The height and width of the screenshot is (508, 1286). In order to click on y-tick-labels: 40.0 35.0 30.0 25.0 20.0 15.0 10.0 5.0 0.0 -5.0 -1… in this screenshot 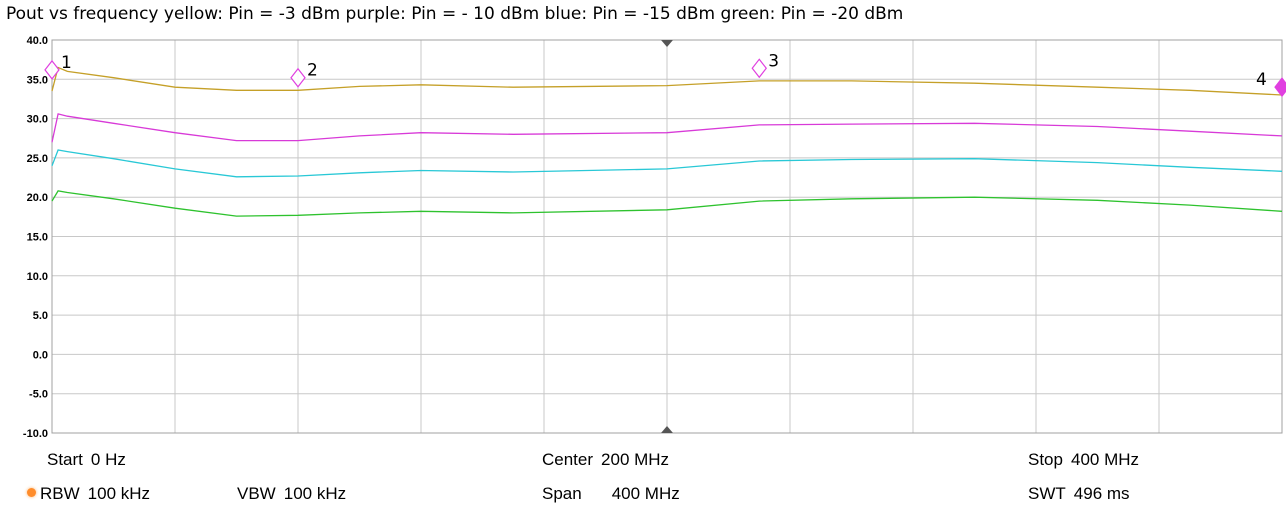, I will do `click(35, 237)`.